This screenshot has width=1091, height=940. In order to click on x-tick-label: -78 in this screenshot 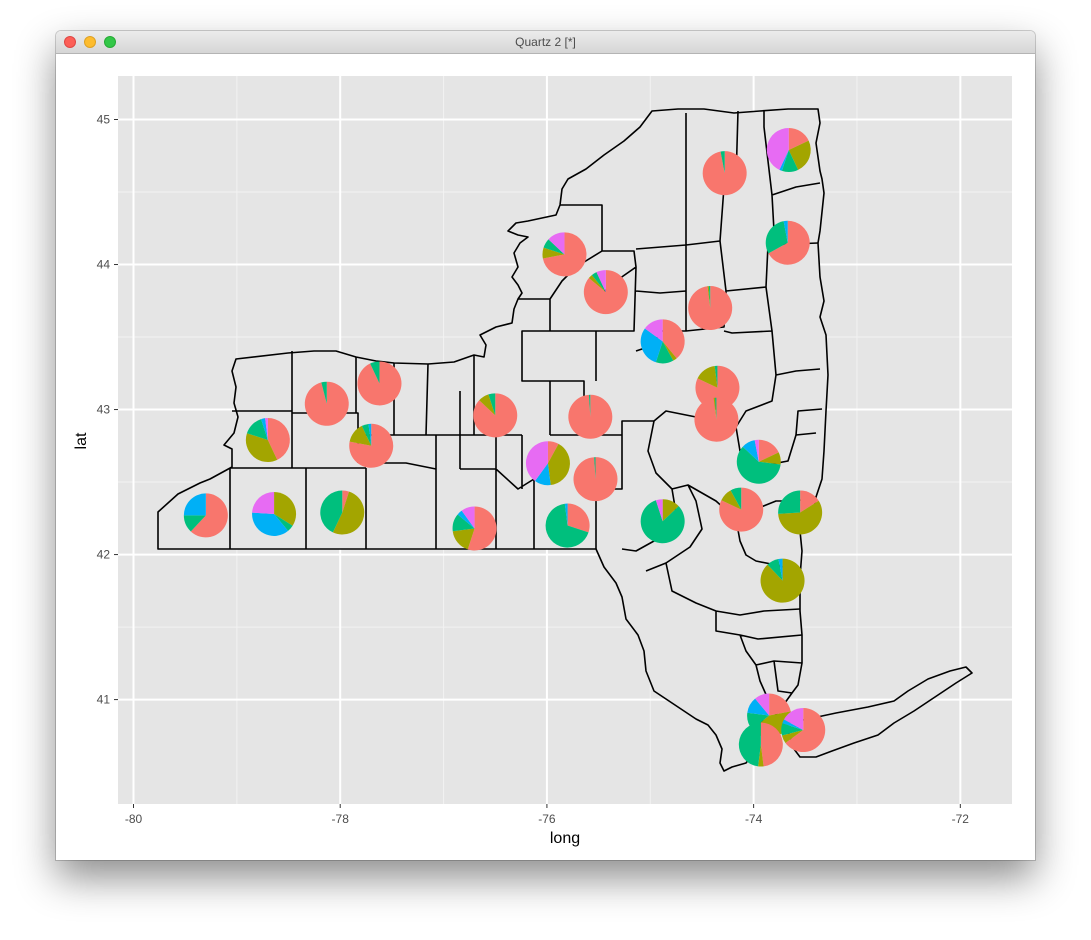, I will do `click(341, 819)`.